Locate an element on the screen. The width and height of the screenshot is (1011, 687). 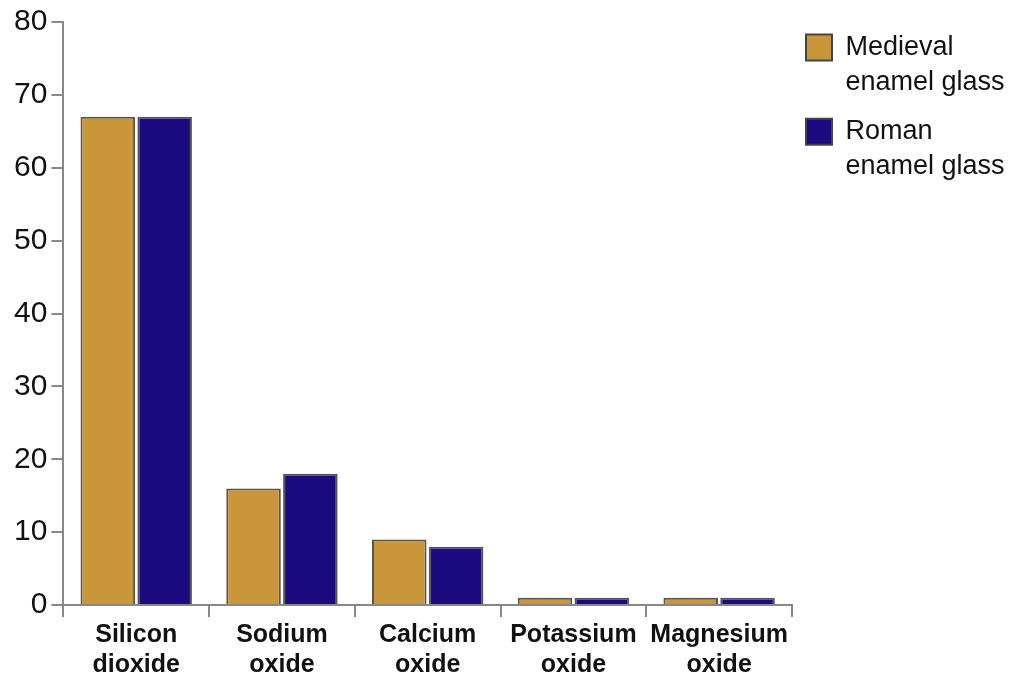
y-tick-label: 20 is located at coordinates (30, 457).